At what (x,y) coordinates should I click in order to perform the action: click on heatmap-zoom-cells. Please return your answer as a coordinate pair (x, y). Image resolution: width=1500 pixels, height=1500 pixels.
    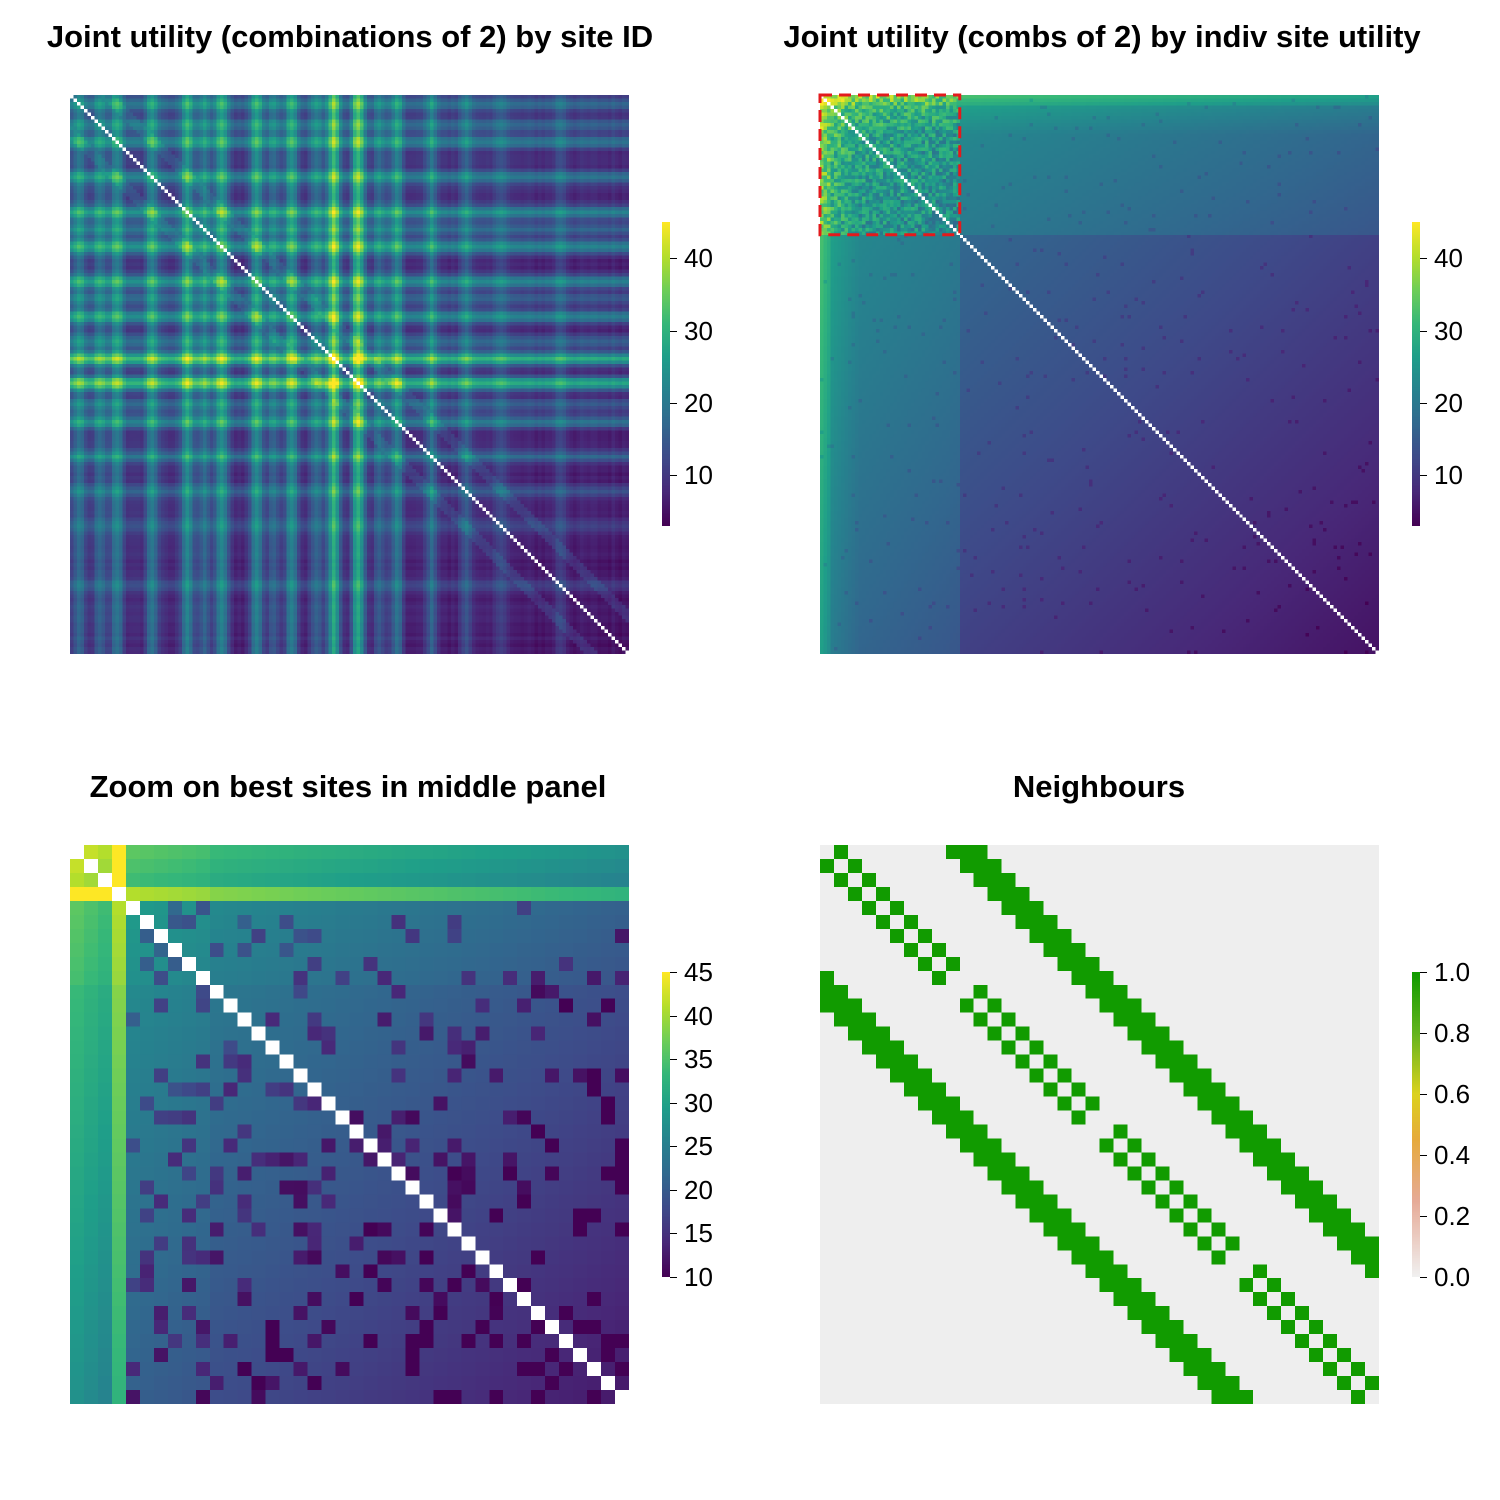
    Looking at the image, I should click on (349, 1124).